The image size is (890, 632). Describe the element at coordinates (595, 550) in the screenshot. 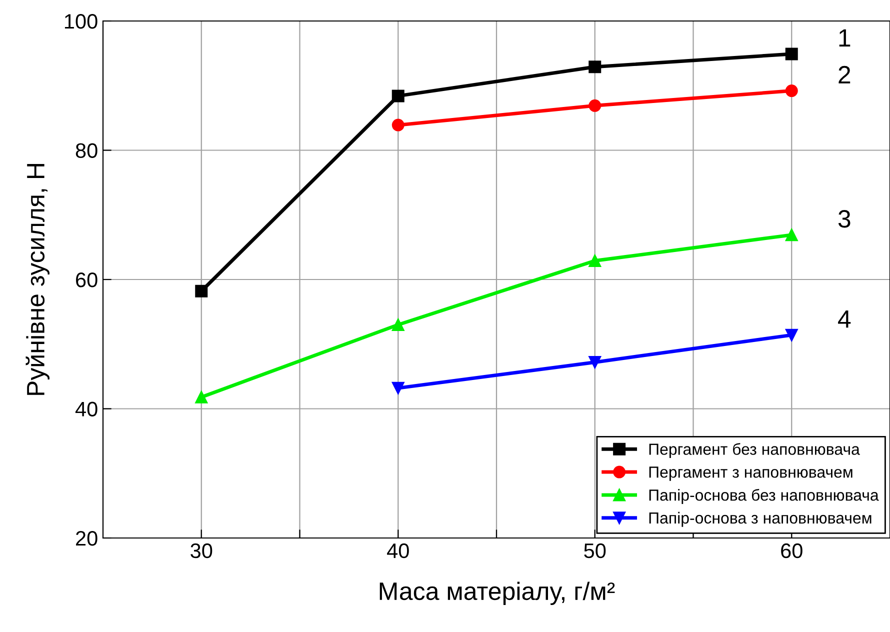

I see `x-tick-label: 50` at that location.